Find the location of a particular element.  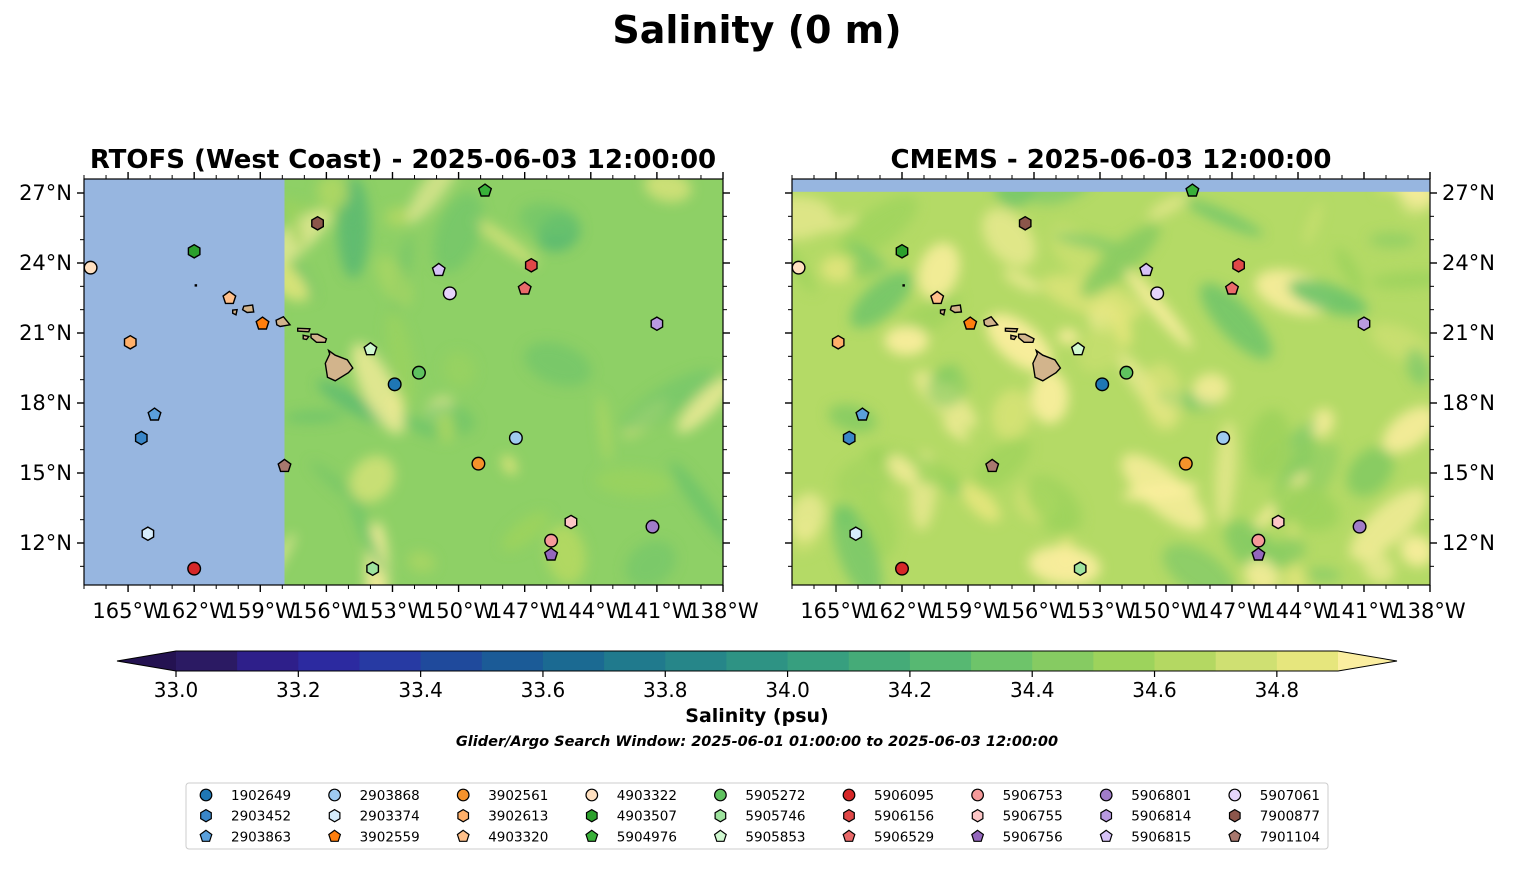

lat-tick-label: 12°N is located at coordinates (45, 543).